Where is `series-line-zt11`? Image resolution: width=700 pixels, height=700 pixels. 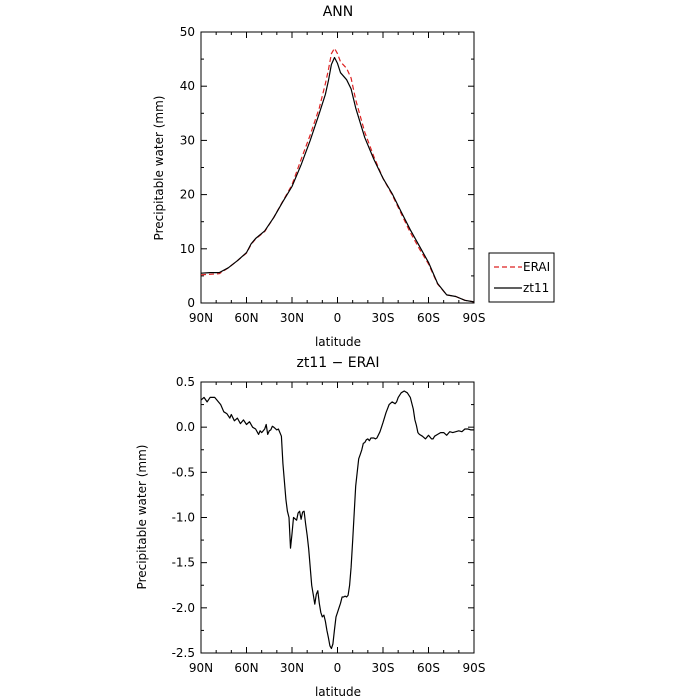 series-line-zt11 is located at coordinates (337, 179).